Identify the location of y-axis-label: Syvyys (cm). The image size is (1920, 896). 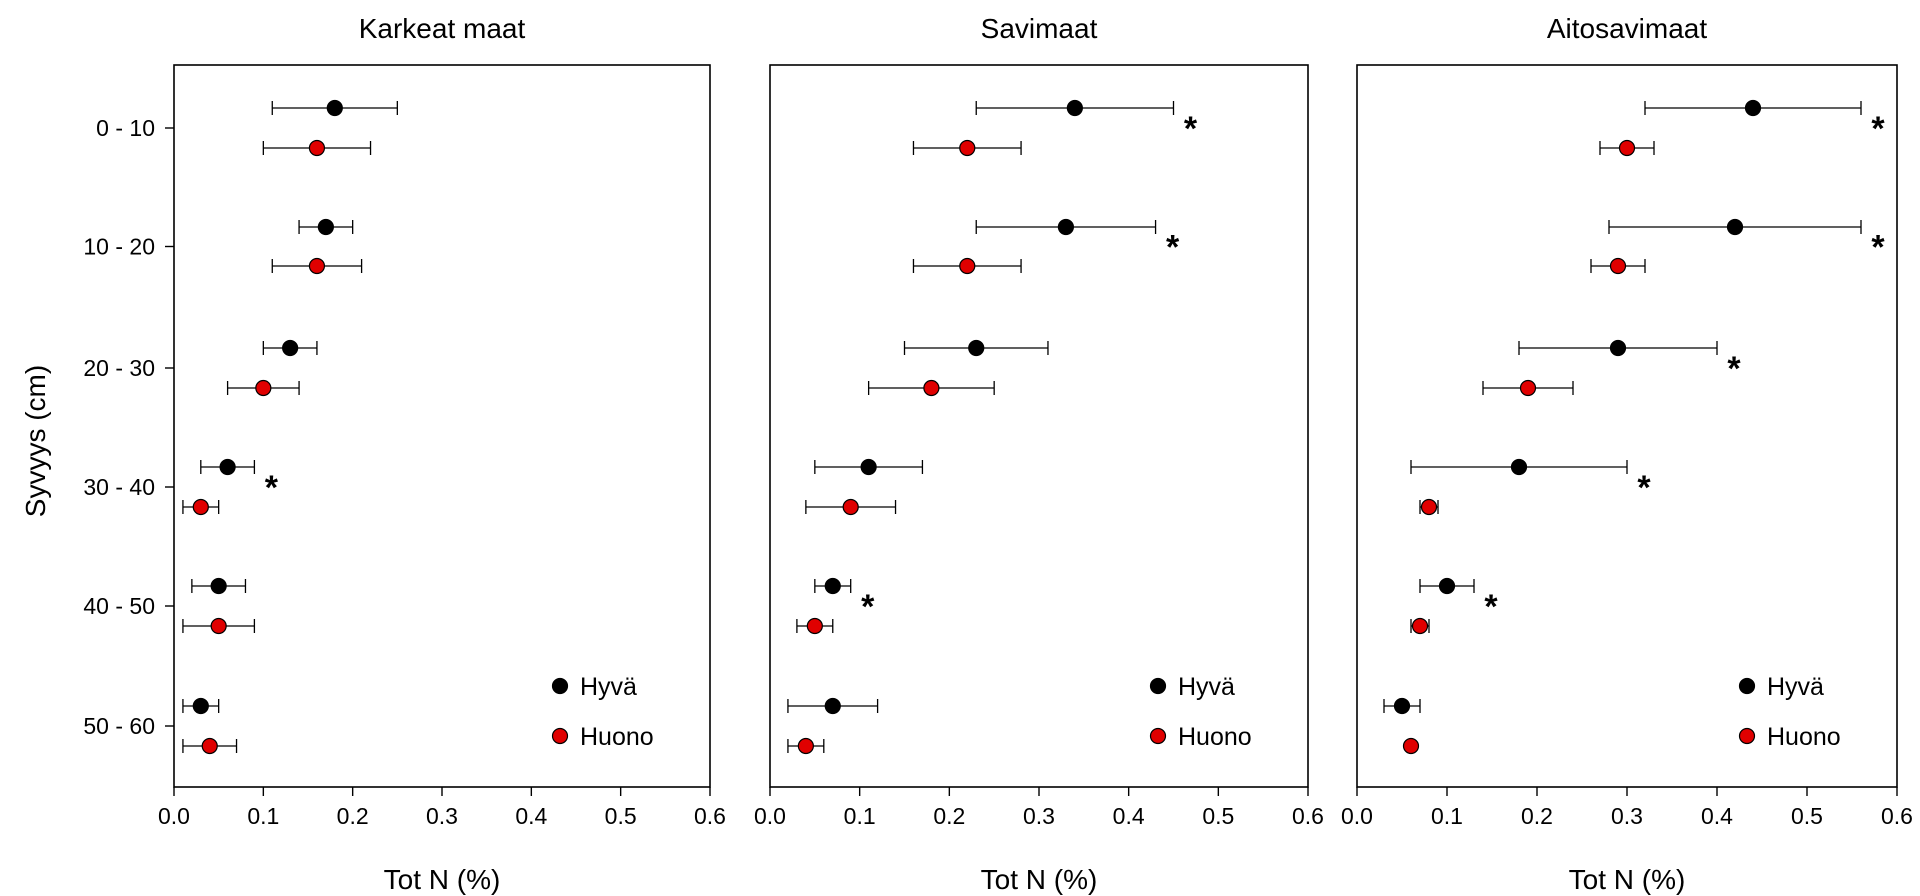
(35, 441).